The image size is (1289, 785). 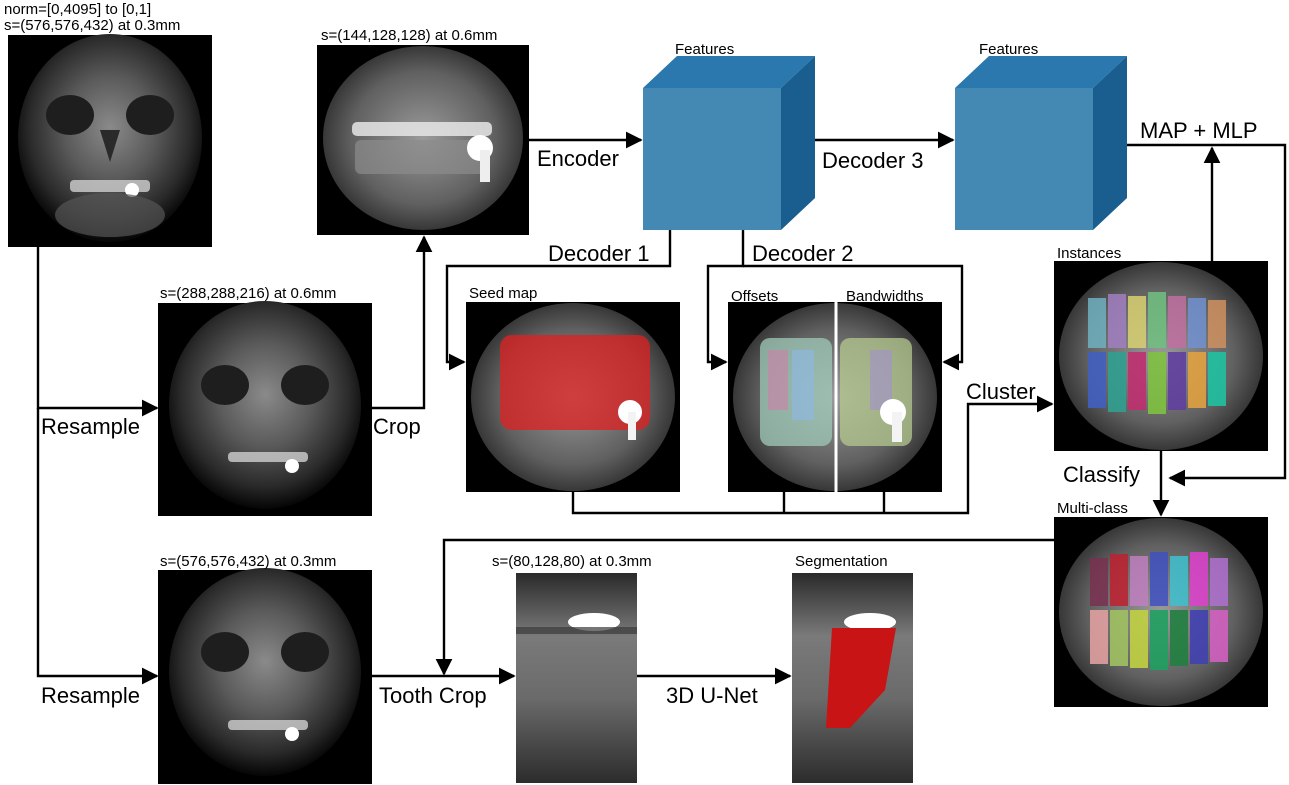 I want to click on ct-scan-half, so click(x=265, y=408).